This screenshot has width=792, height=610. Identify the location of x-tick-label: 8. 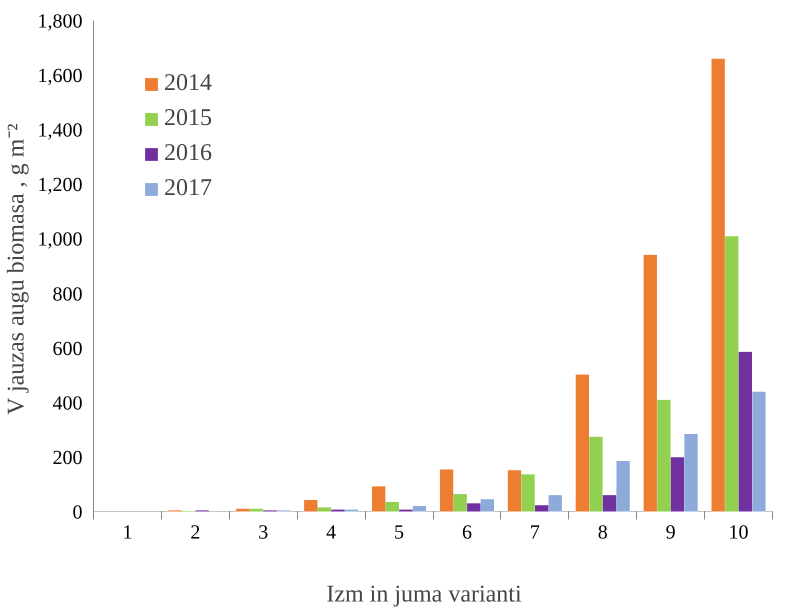
(603, 533).